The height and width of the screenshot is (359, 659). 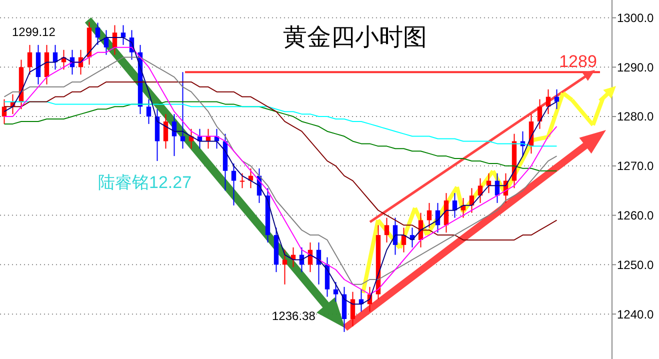 What do you see at coordinates (294, 316) in the screenshot?
I see `annotation: 1236.38` at bounding box center [294, 316].